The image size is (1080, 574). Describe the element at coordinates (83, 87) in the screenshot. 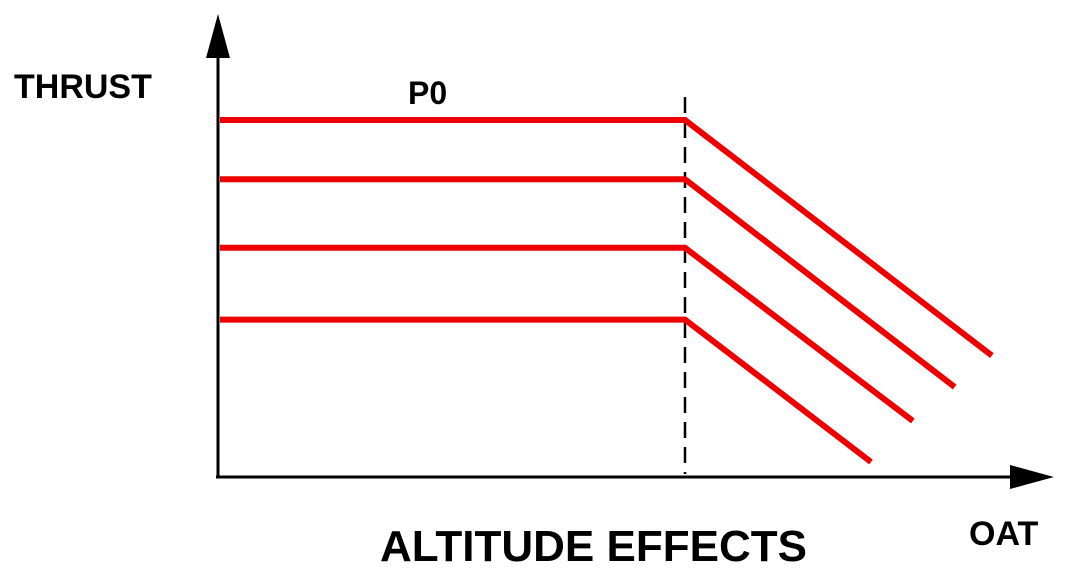

I see `y-axis-label: THRUST` at that location.